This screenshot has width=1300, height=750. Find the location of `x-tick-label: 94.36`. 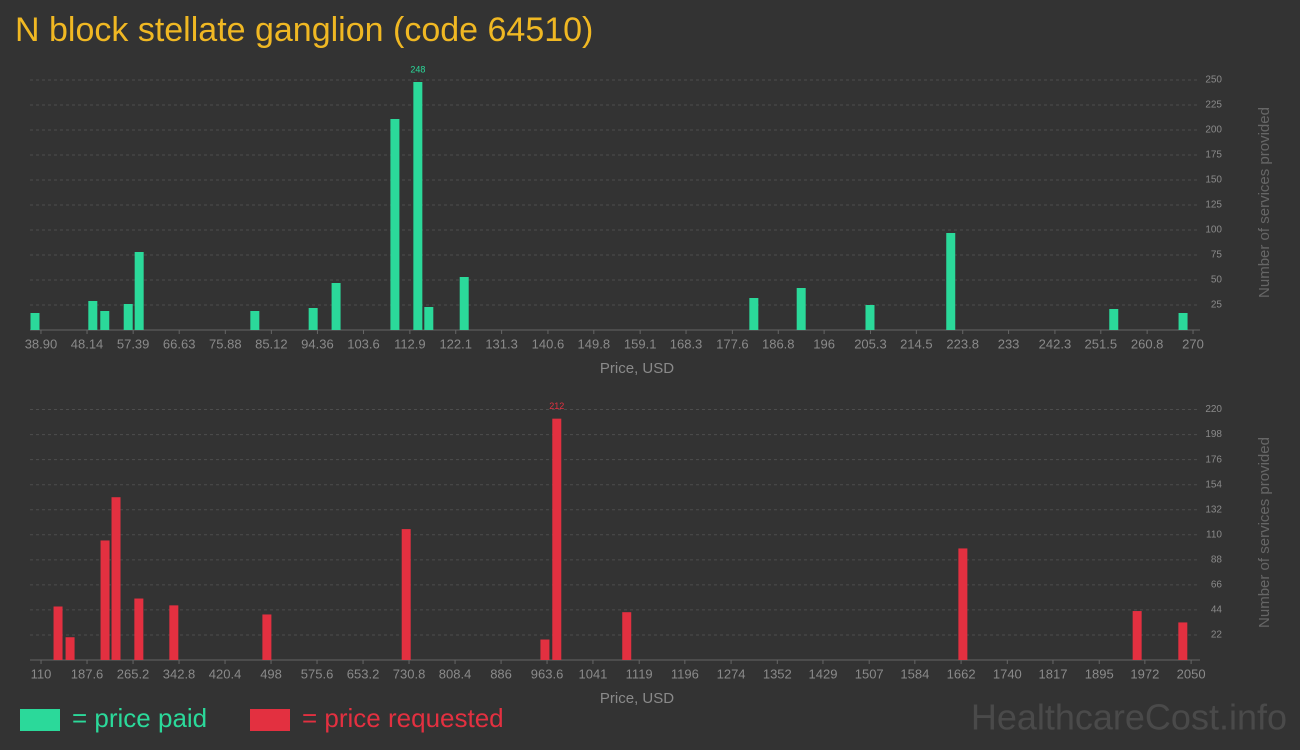

x-tick-label: 94.36 is located at coordinates (317, 343).